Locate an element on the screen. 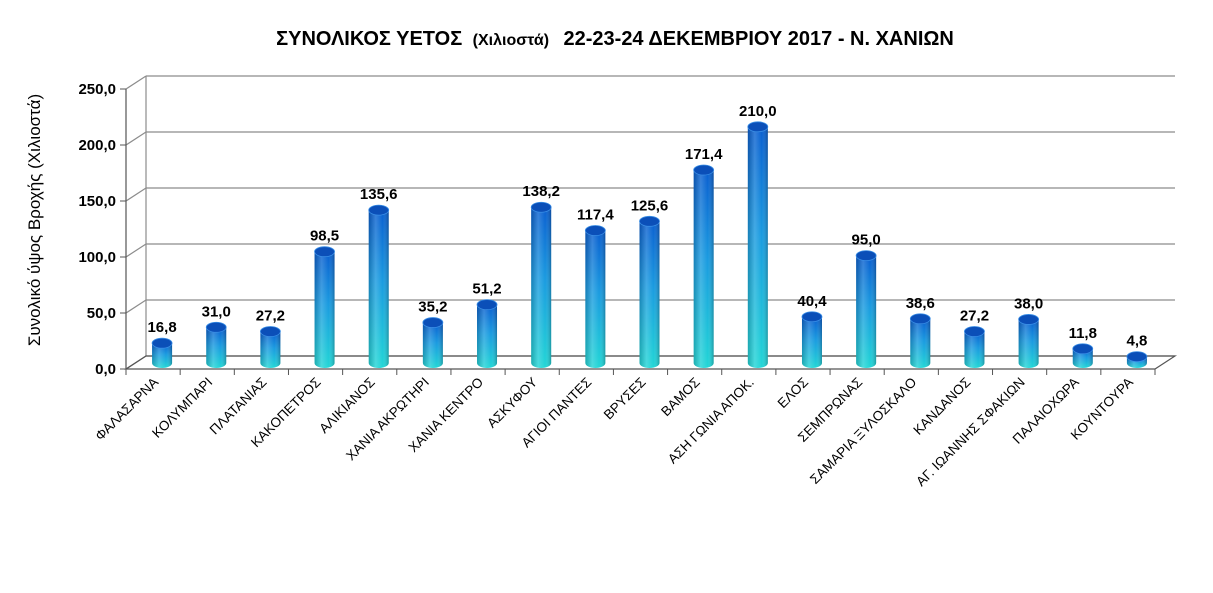  data-label: 31,0 is located at coordinates (216, 311).